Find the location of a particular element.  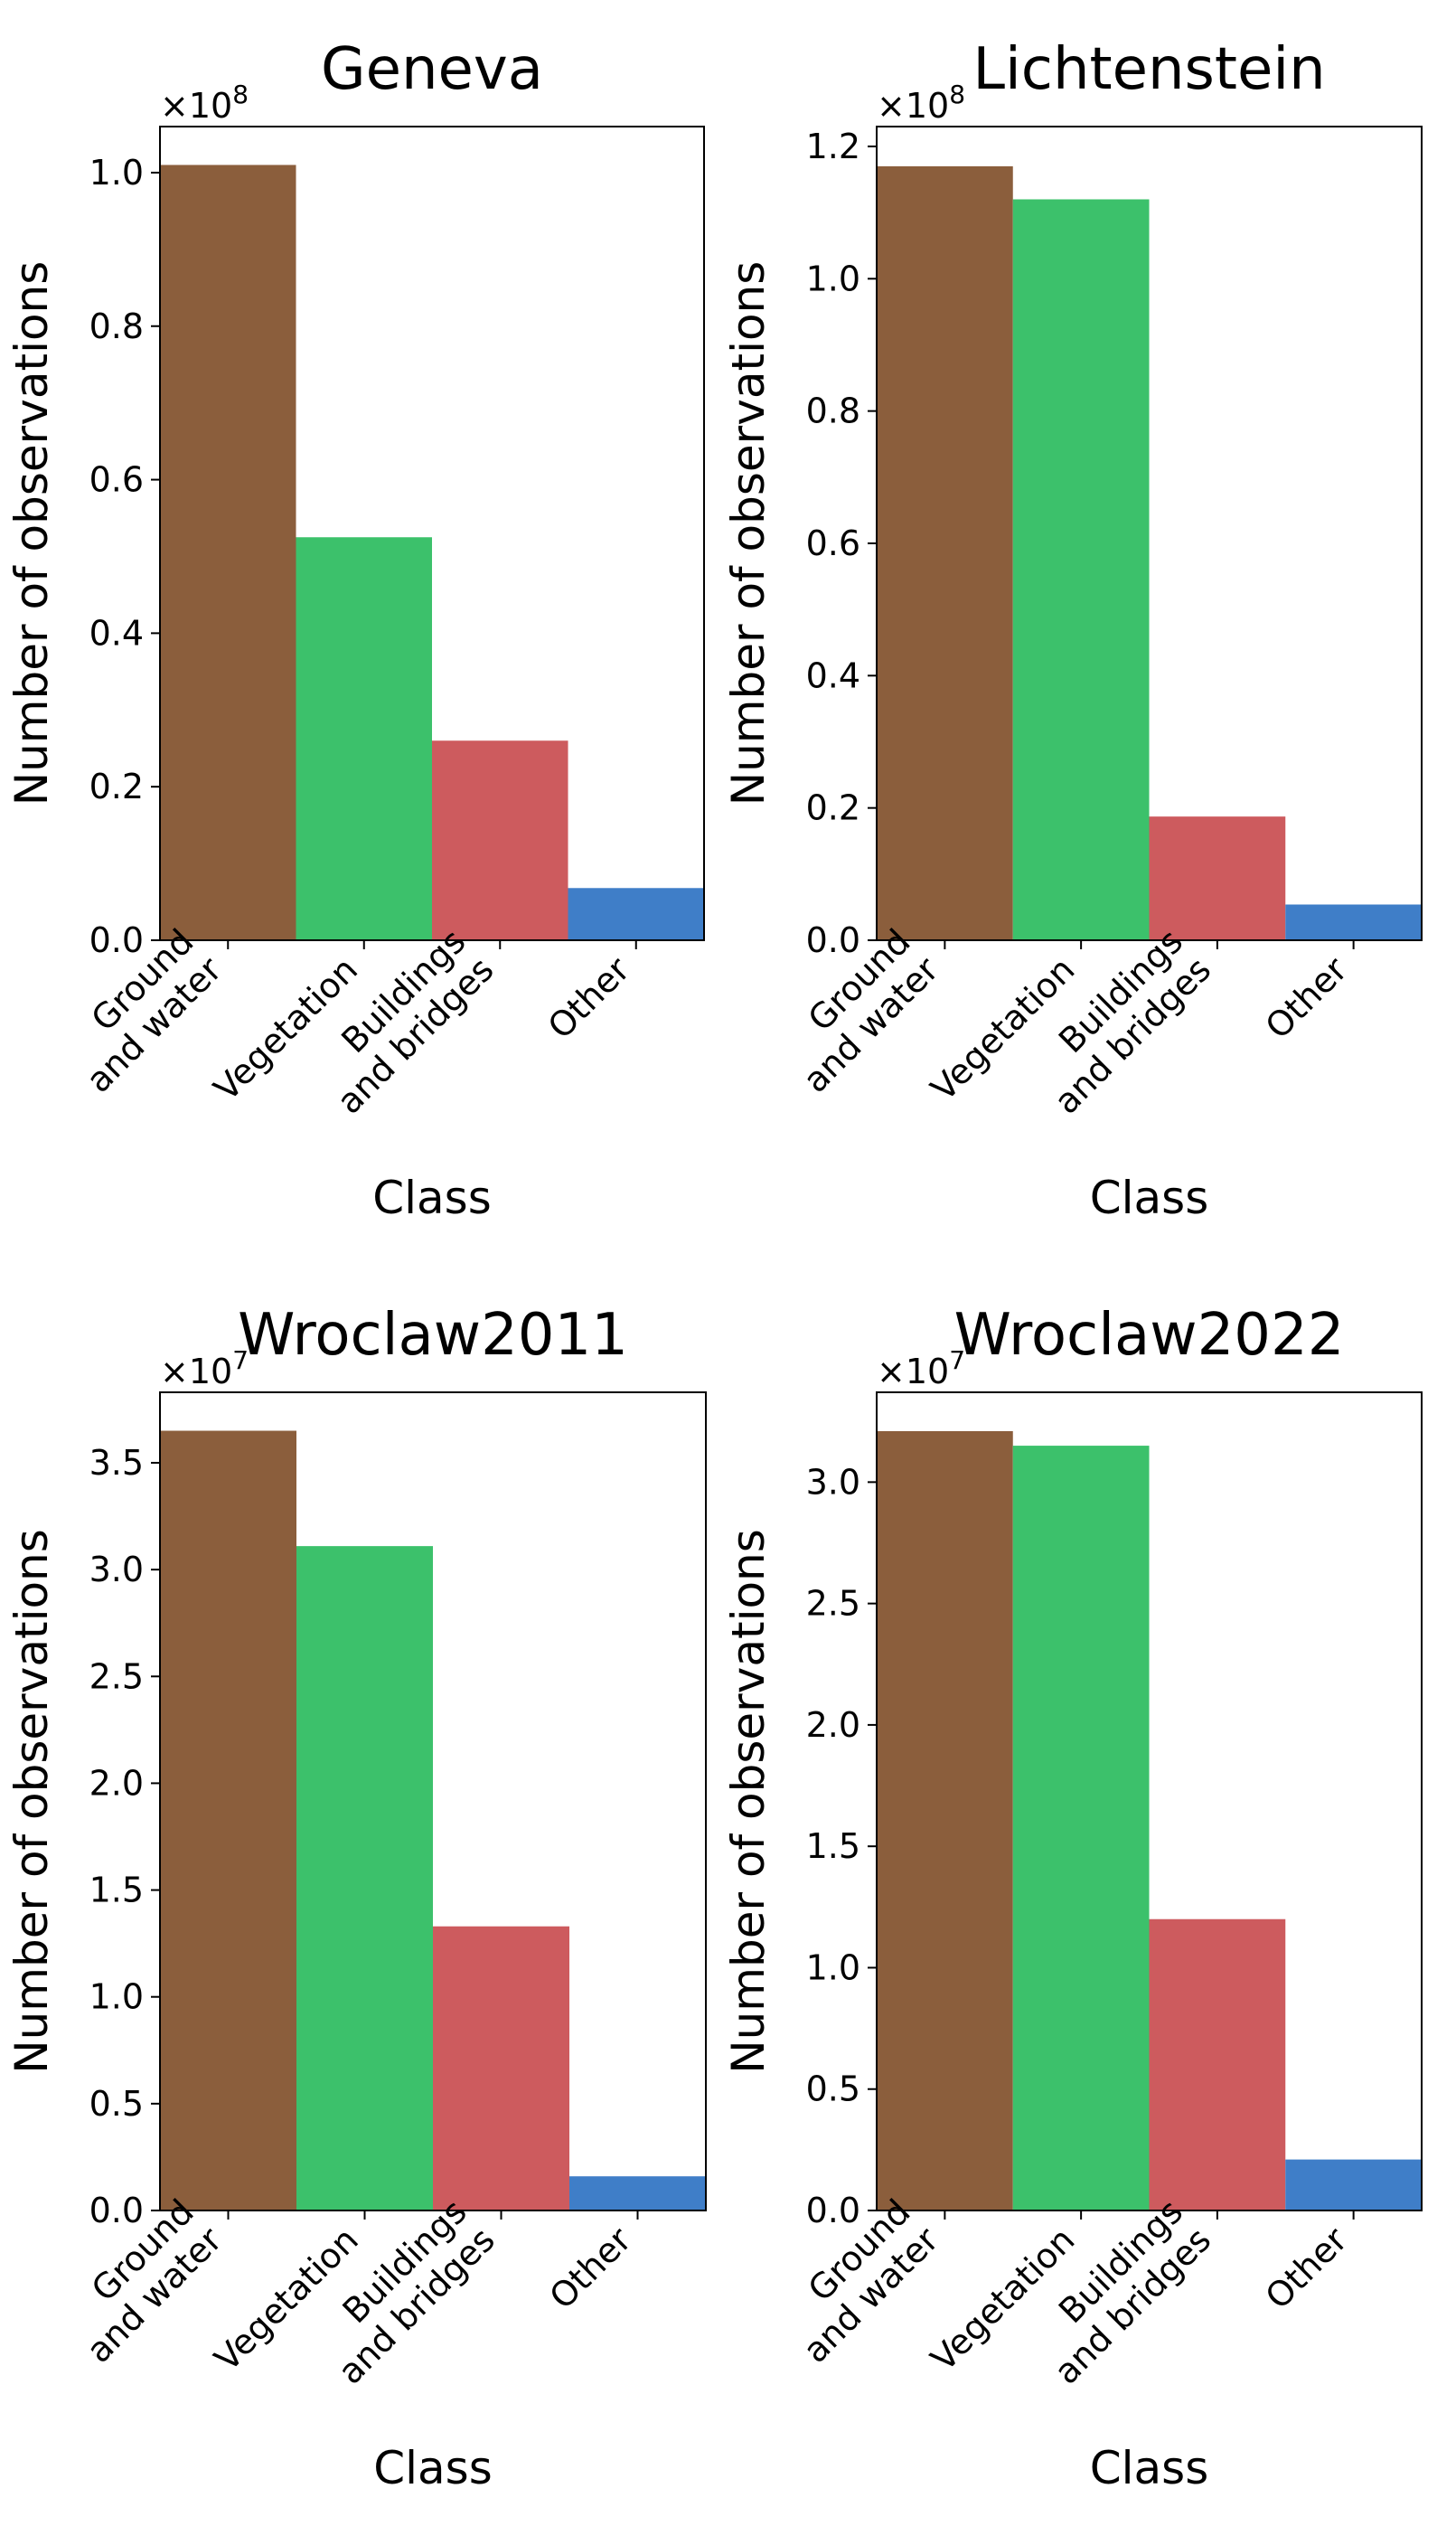

y-tick-label: 1.2 is located at coordinates (833, 146).